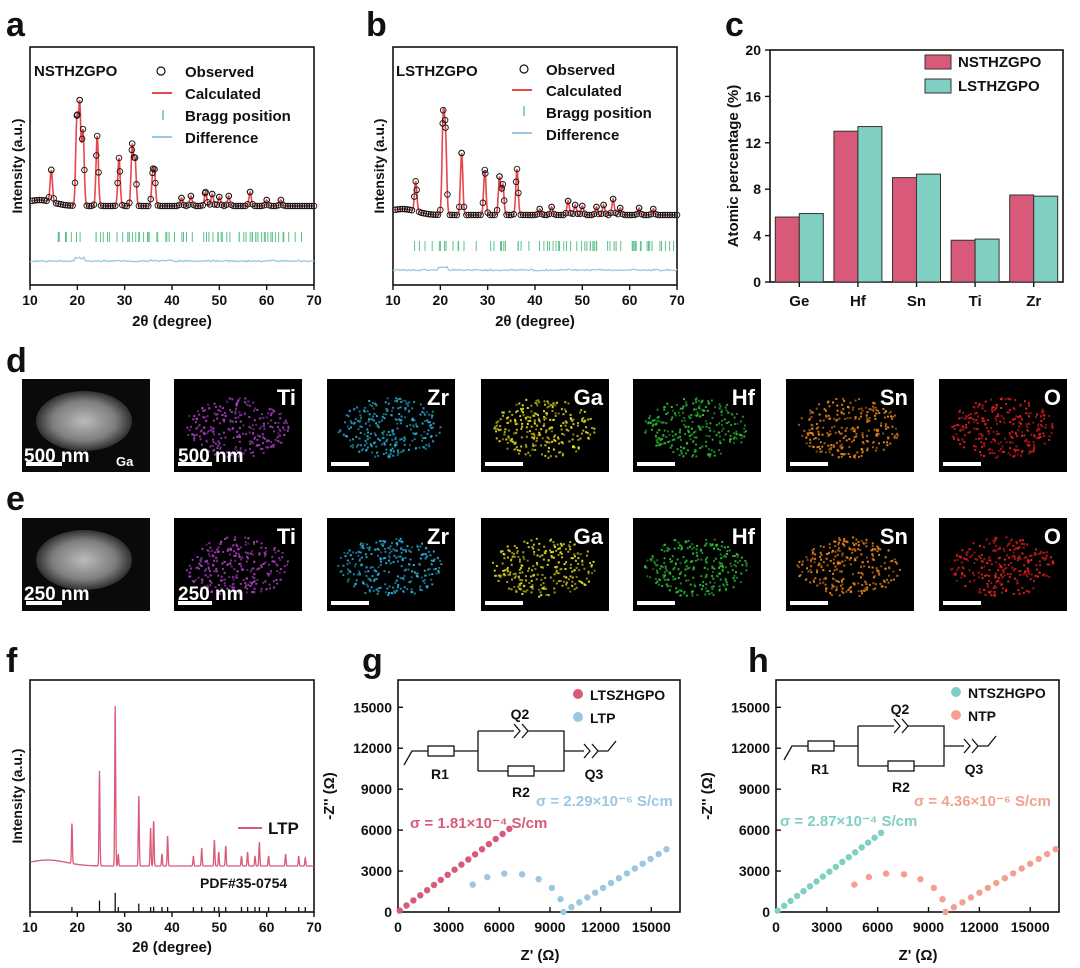 The height and width of the screenshot is (968, 1080). I want to click on data-point-reference, so click(472, 884).